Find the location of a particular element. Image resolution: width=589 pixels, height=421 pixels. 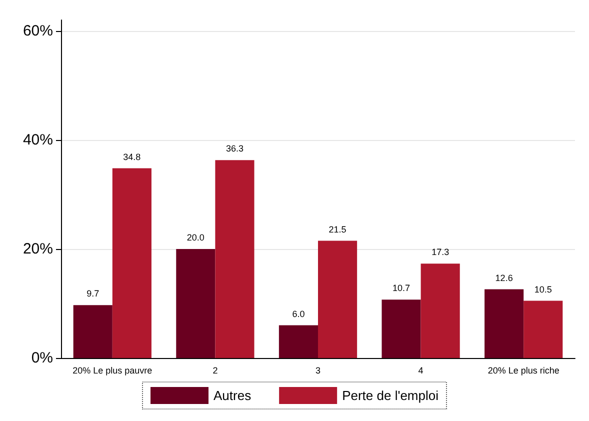

data-label: 10.5 is located at coordinates (543, 289).